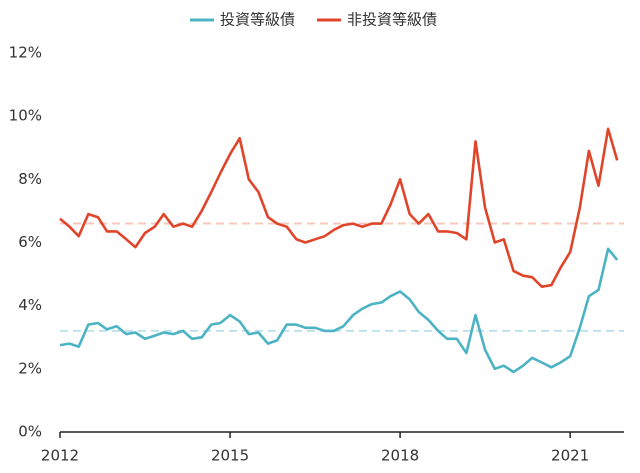 The image size is (640, 473). What do you see at coordinates (392, 20) in the screenshot?
I see `legend-label: 非投資等級債` at bounding box center [392, 20].